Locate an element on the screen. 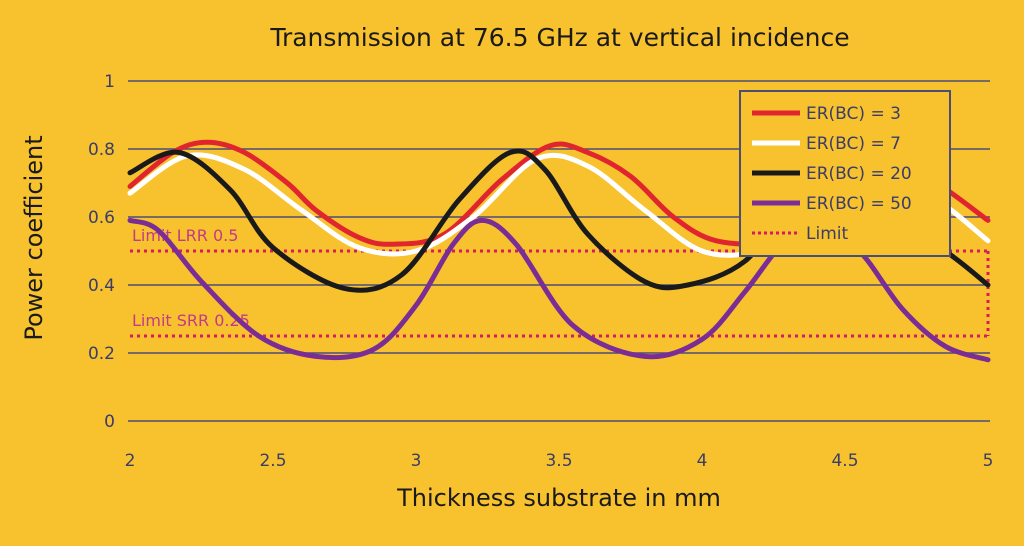 The image size is (1024, 546). x-axis-ticks: 2 2.5 3 3.5 4 4.5 5 is located at coordinates (559, 461).